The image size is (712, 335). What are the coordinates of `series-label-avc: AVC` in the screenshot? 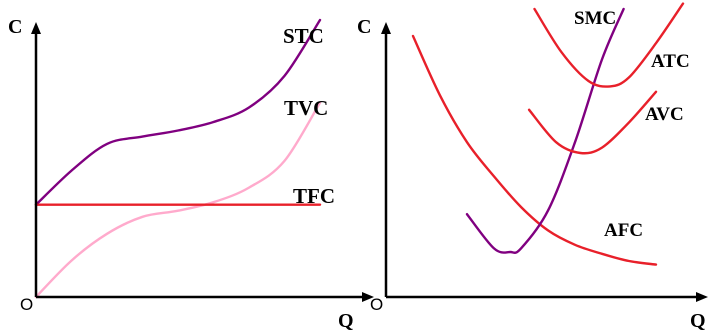 It's located at (664, 114).